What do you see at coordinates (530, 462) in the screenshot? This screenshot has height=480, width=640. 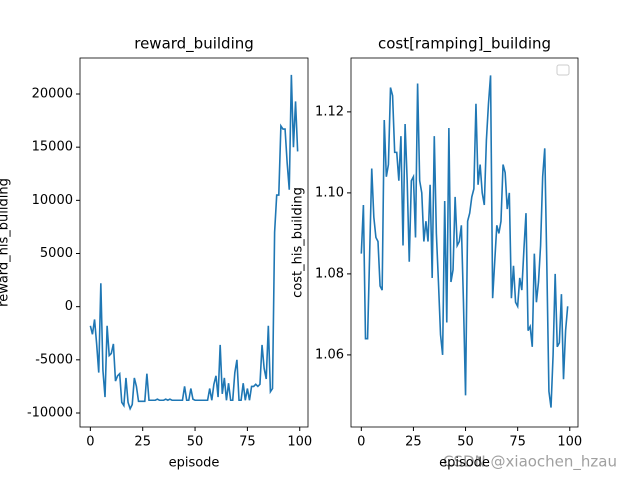 I see `watermark: CSDN @xiaochen_hzau` at bounding box center [530, 462].